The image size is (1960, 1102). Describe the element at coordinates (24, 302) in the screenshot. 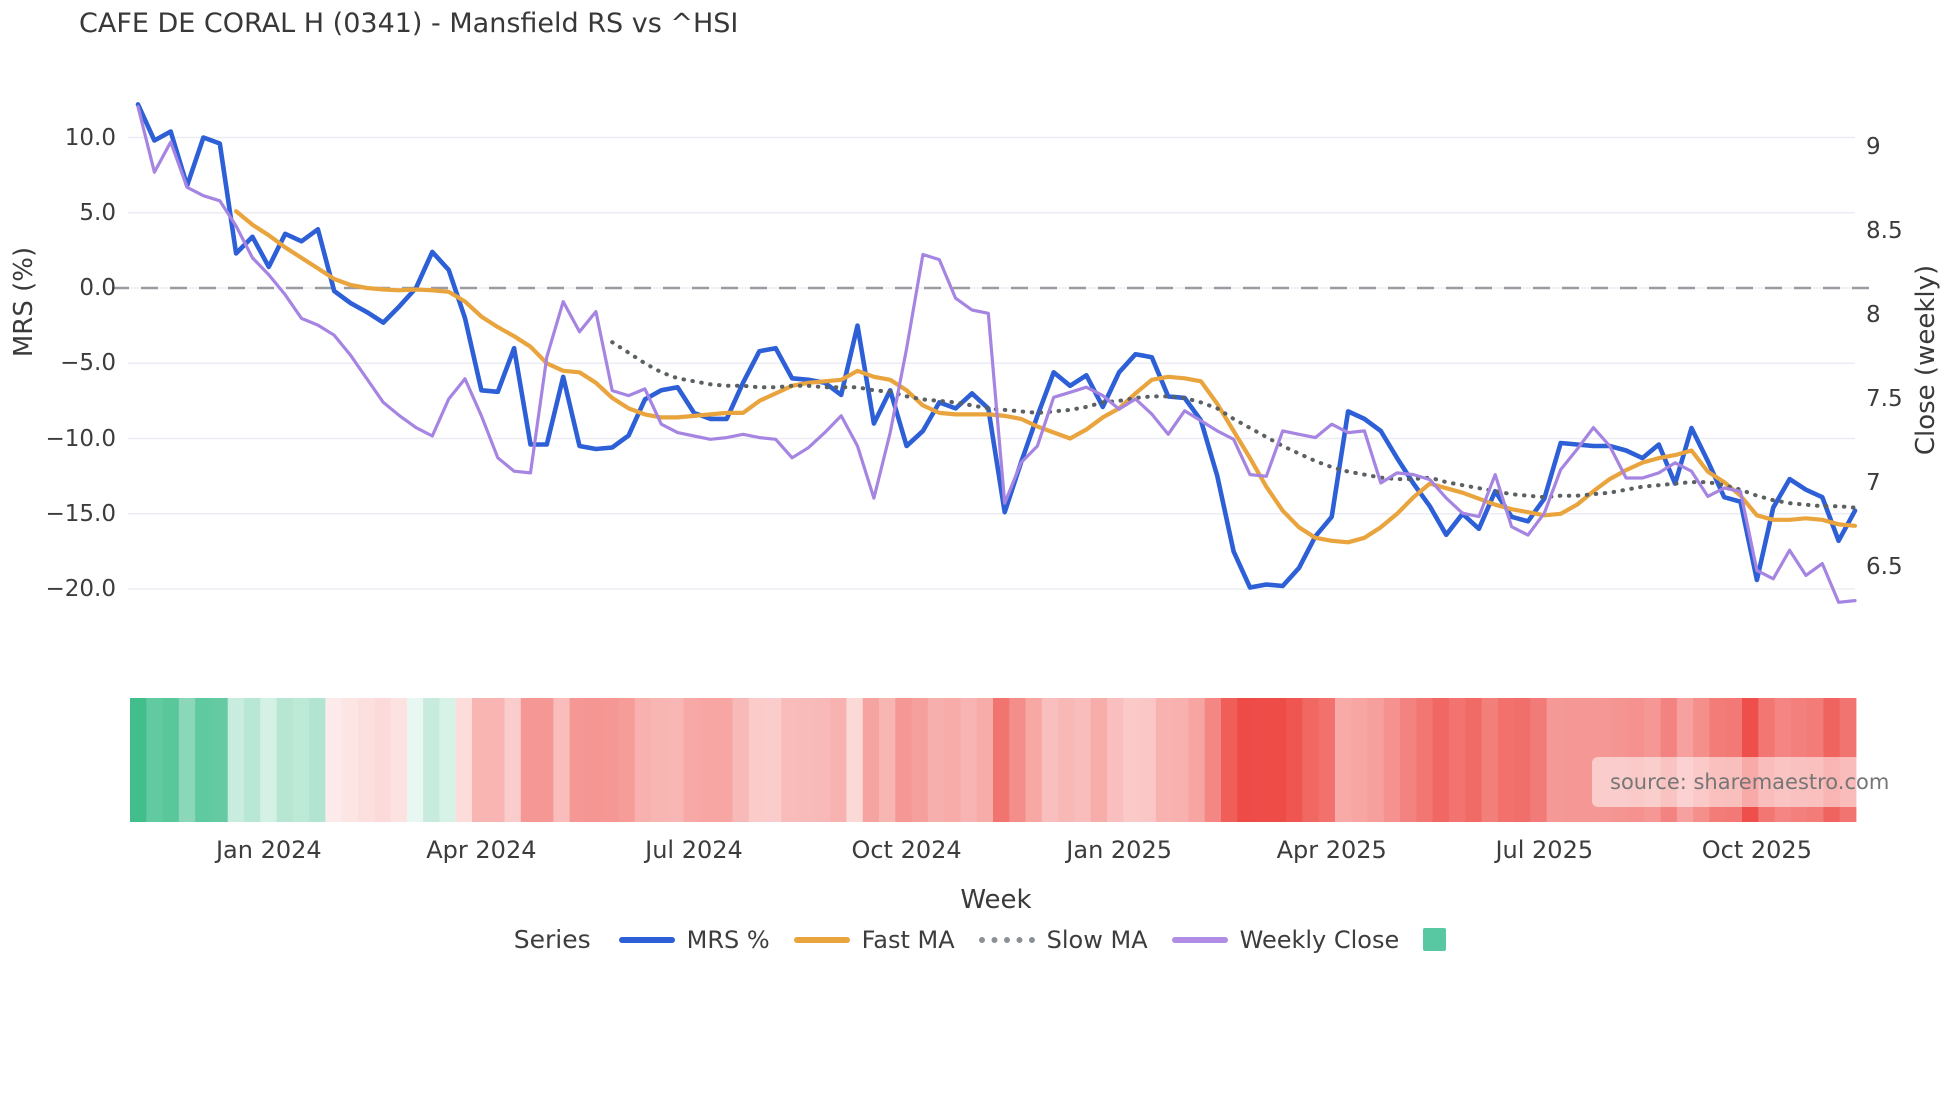

I see `left-axis-title: MRS (%)` at that location.